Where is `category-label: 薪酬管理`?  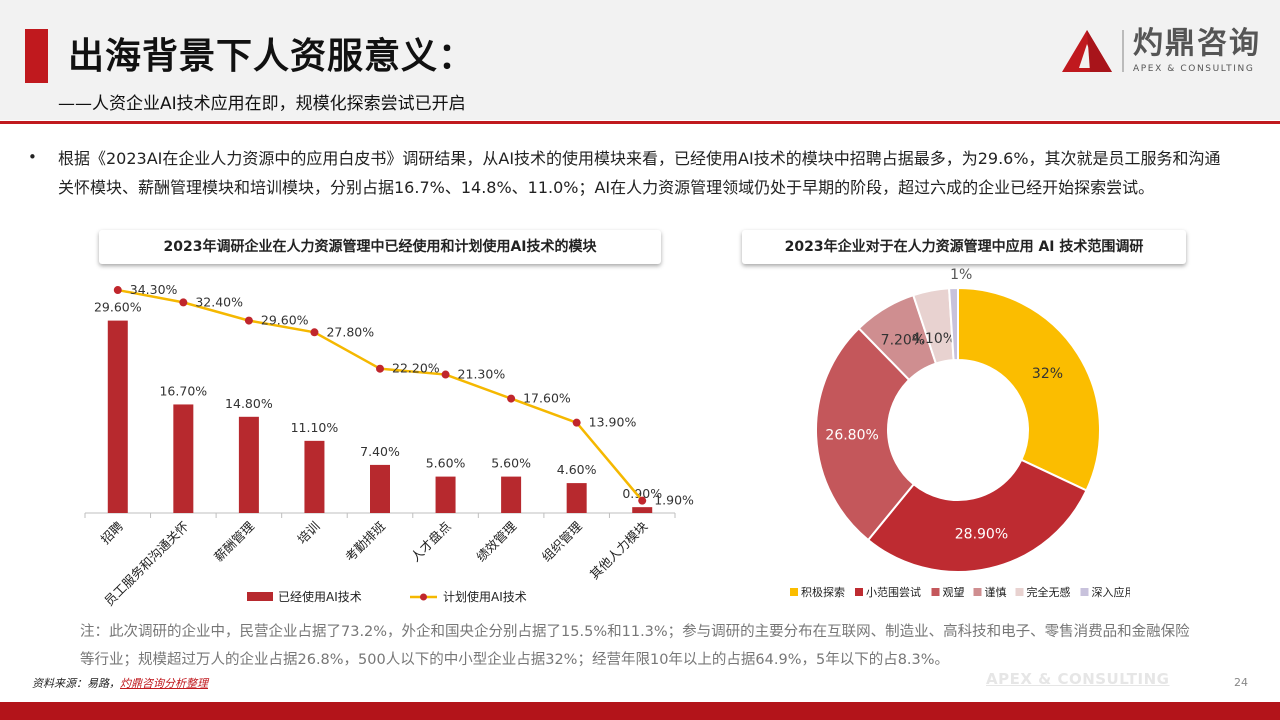
category-label: 薪酬管理 is located at coordinates (234, 541).